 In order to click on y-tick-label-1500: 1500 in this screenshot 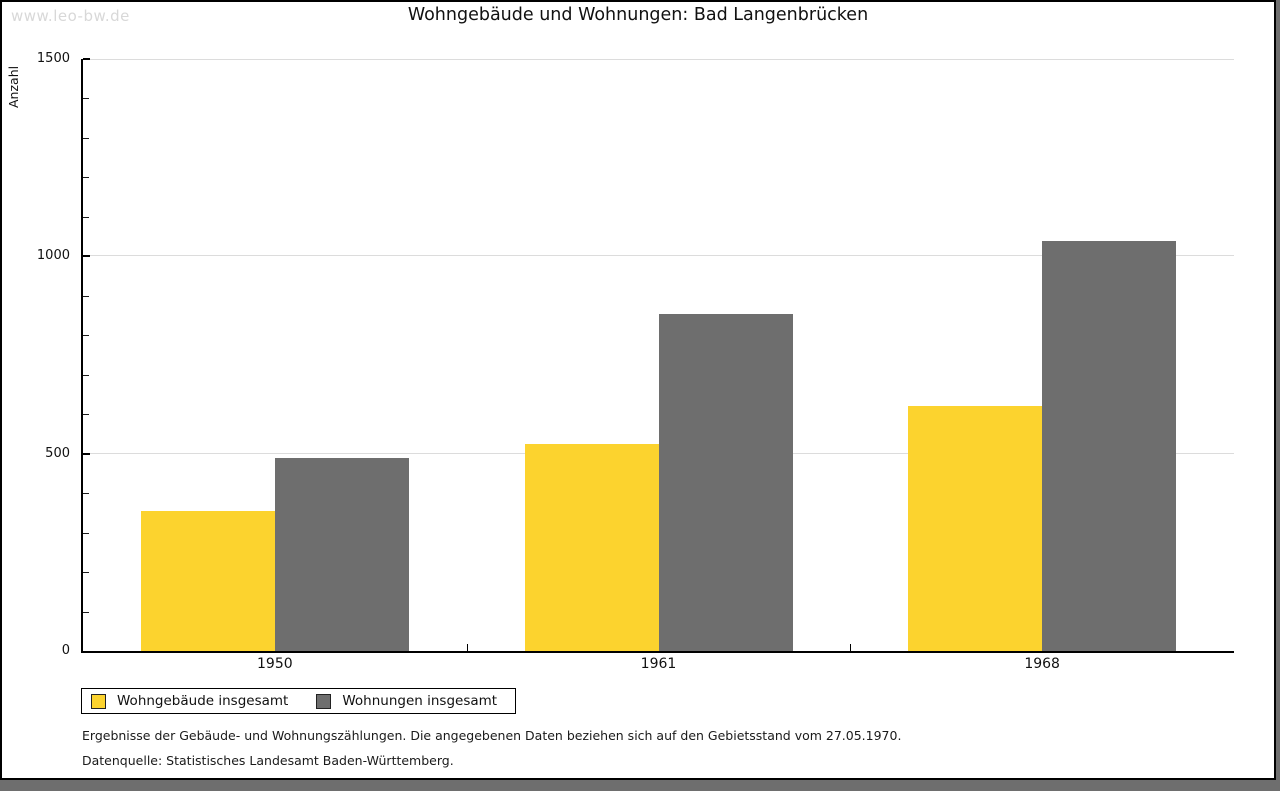, I will do `click(53, 58)`.